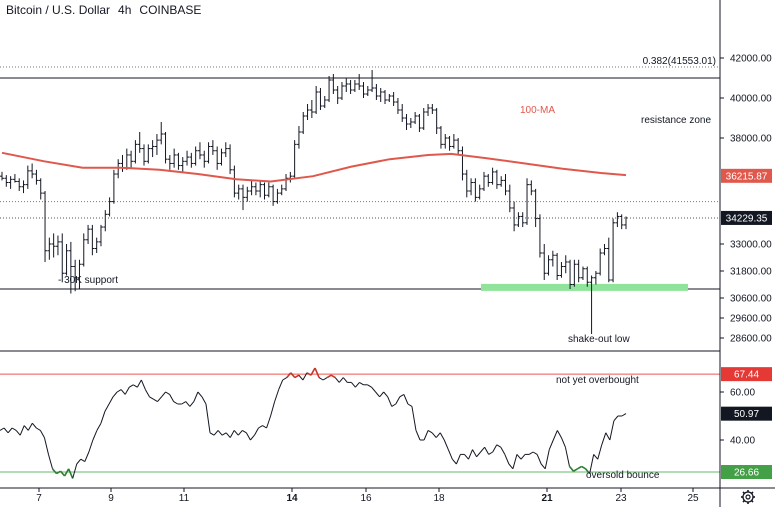 Image resolution: width=775 pixels, height=507 pixels. I want to click on price-tick-label: 29600.00, so click(751, 319).